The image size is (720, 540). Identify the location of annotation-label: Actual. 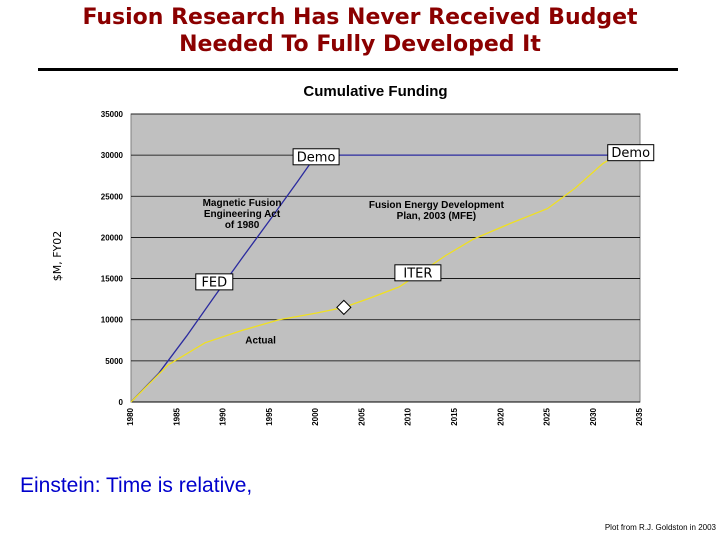
(260, 341).